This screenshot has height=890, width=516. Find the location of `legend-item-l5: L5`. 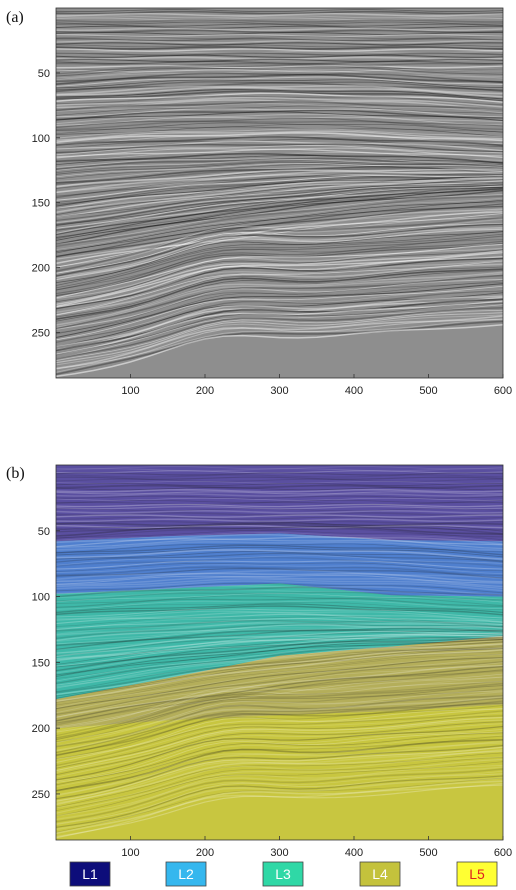

legend-item-l5: L5 is located at coordinates (477, 874).